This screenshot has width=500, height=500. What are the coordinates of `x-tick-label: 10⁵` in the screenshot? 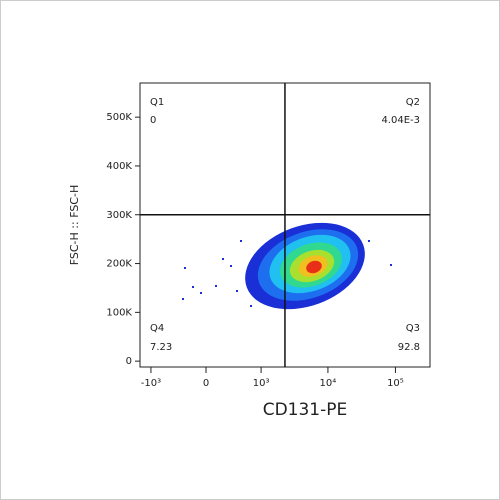 It's located at (395, 383).